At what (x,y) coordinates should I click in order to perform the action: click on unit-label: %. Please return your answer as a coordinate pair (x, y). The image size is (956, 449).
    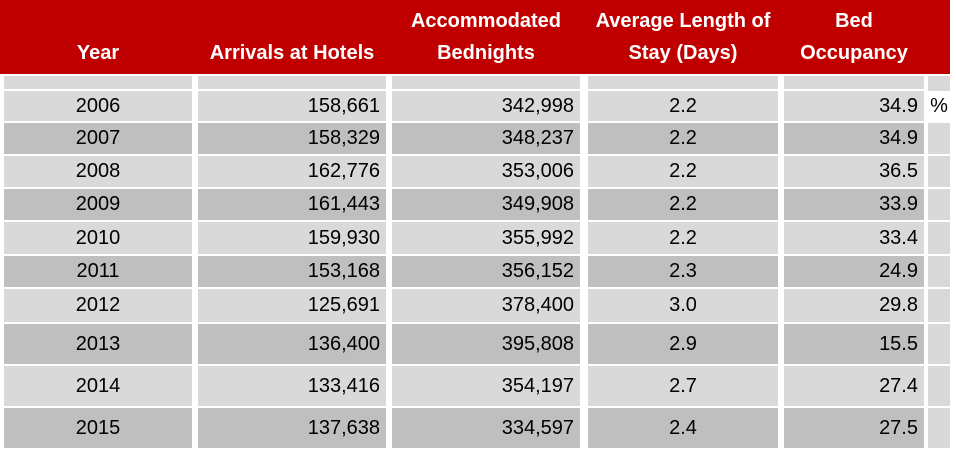
    Looking at the image, I should click on (939, 106).